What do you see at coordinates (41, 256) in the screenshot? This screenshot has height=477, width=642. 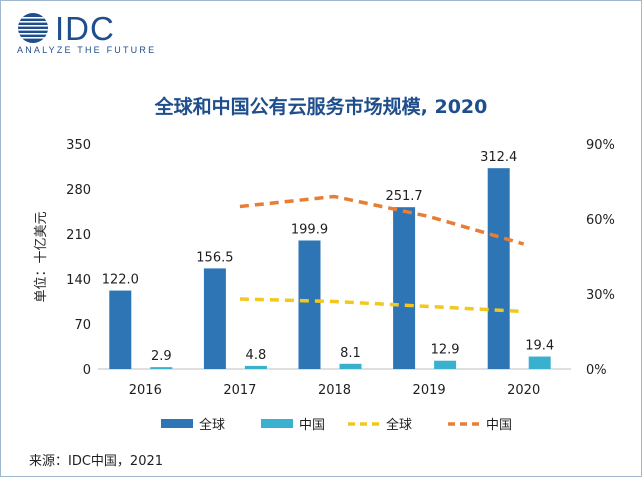 I see `y-axis-label: 单位：十亿美元` at bounding box center [41, 256].